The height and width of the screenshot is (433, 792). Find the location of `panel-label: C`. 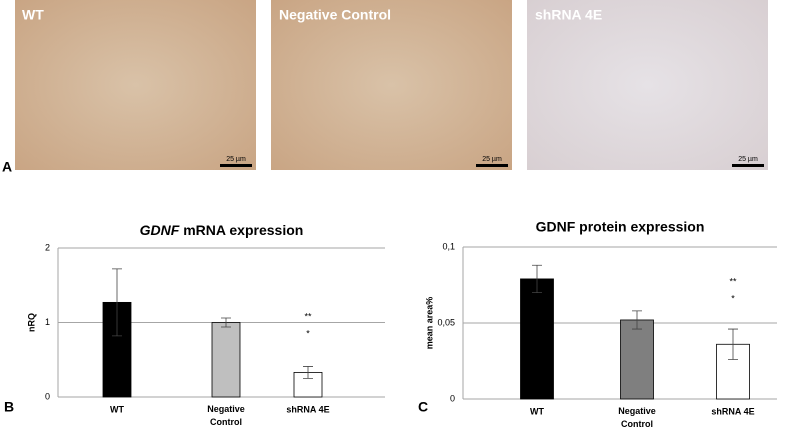

panel-label: C is located at coordinates (423, 407).